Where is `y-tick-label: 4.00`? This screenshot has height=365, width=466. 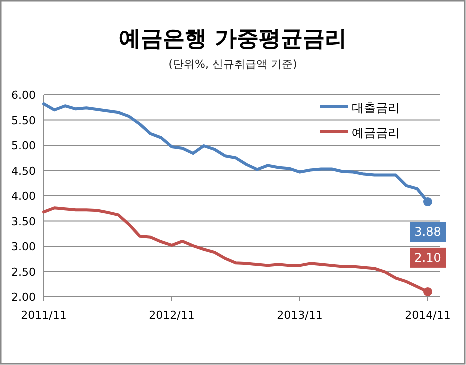
y-tick-label: 4.00 is located at coordinates (24, 196).